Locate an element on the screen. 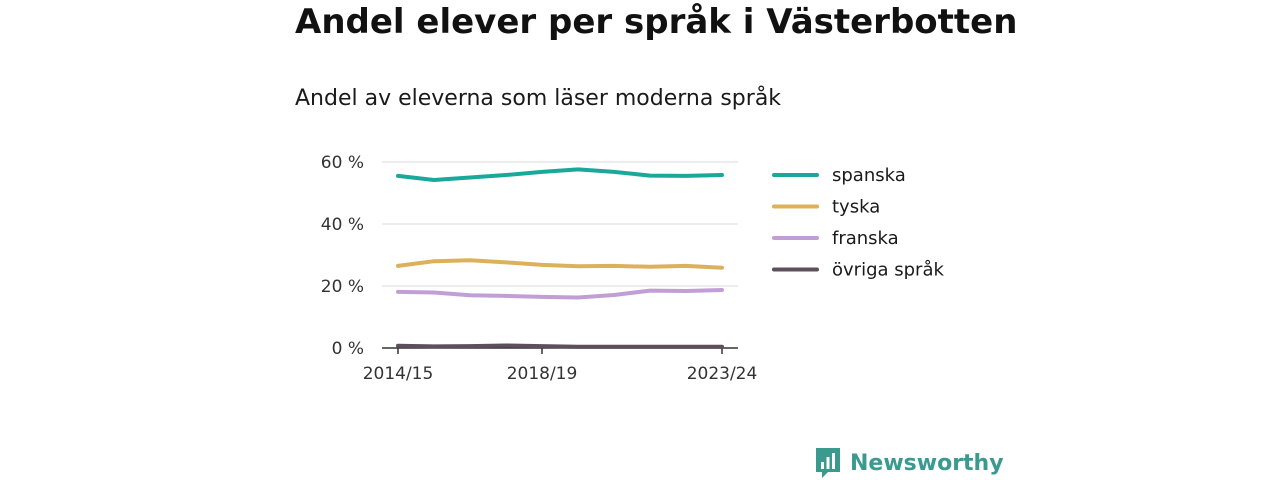 The width and height of the screenshot is (1280, 480). legend-label-tyska: tyska is located at coordinates (856, 207).